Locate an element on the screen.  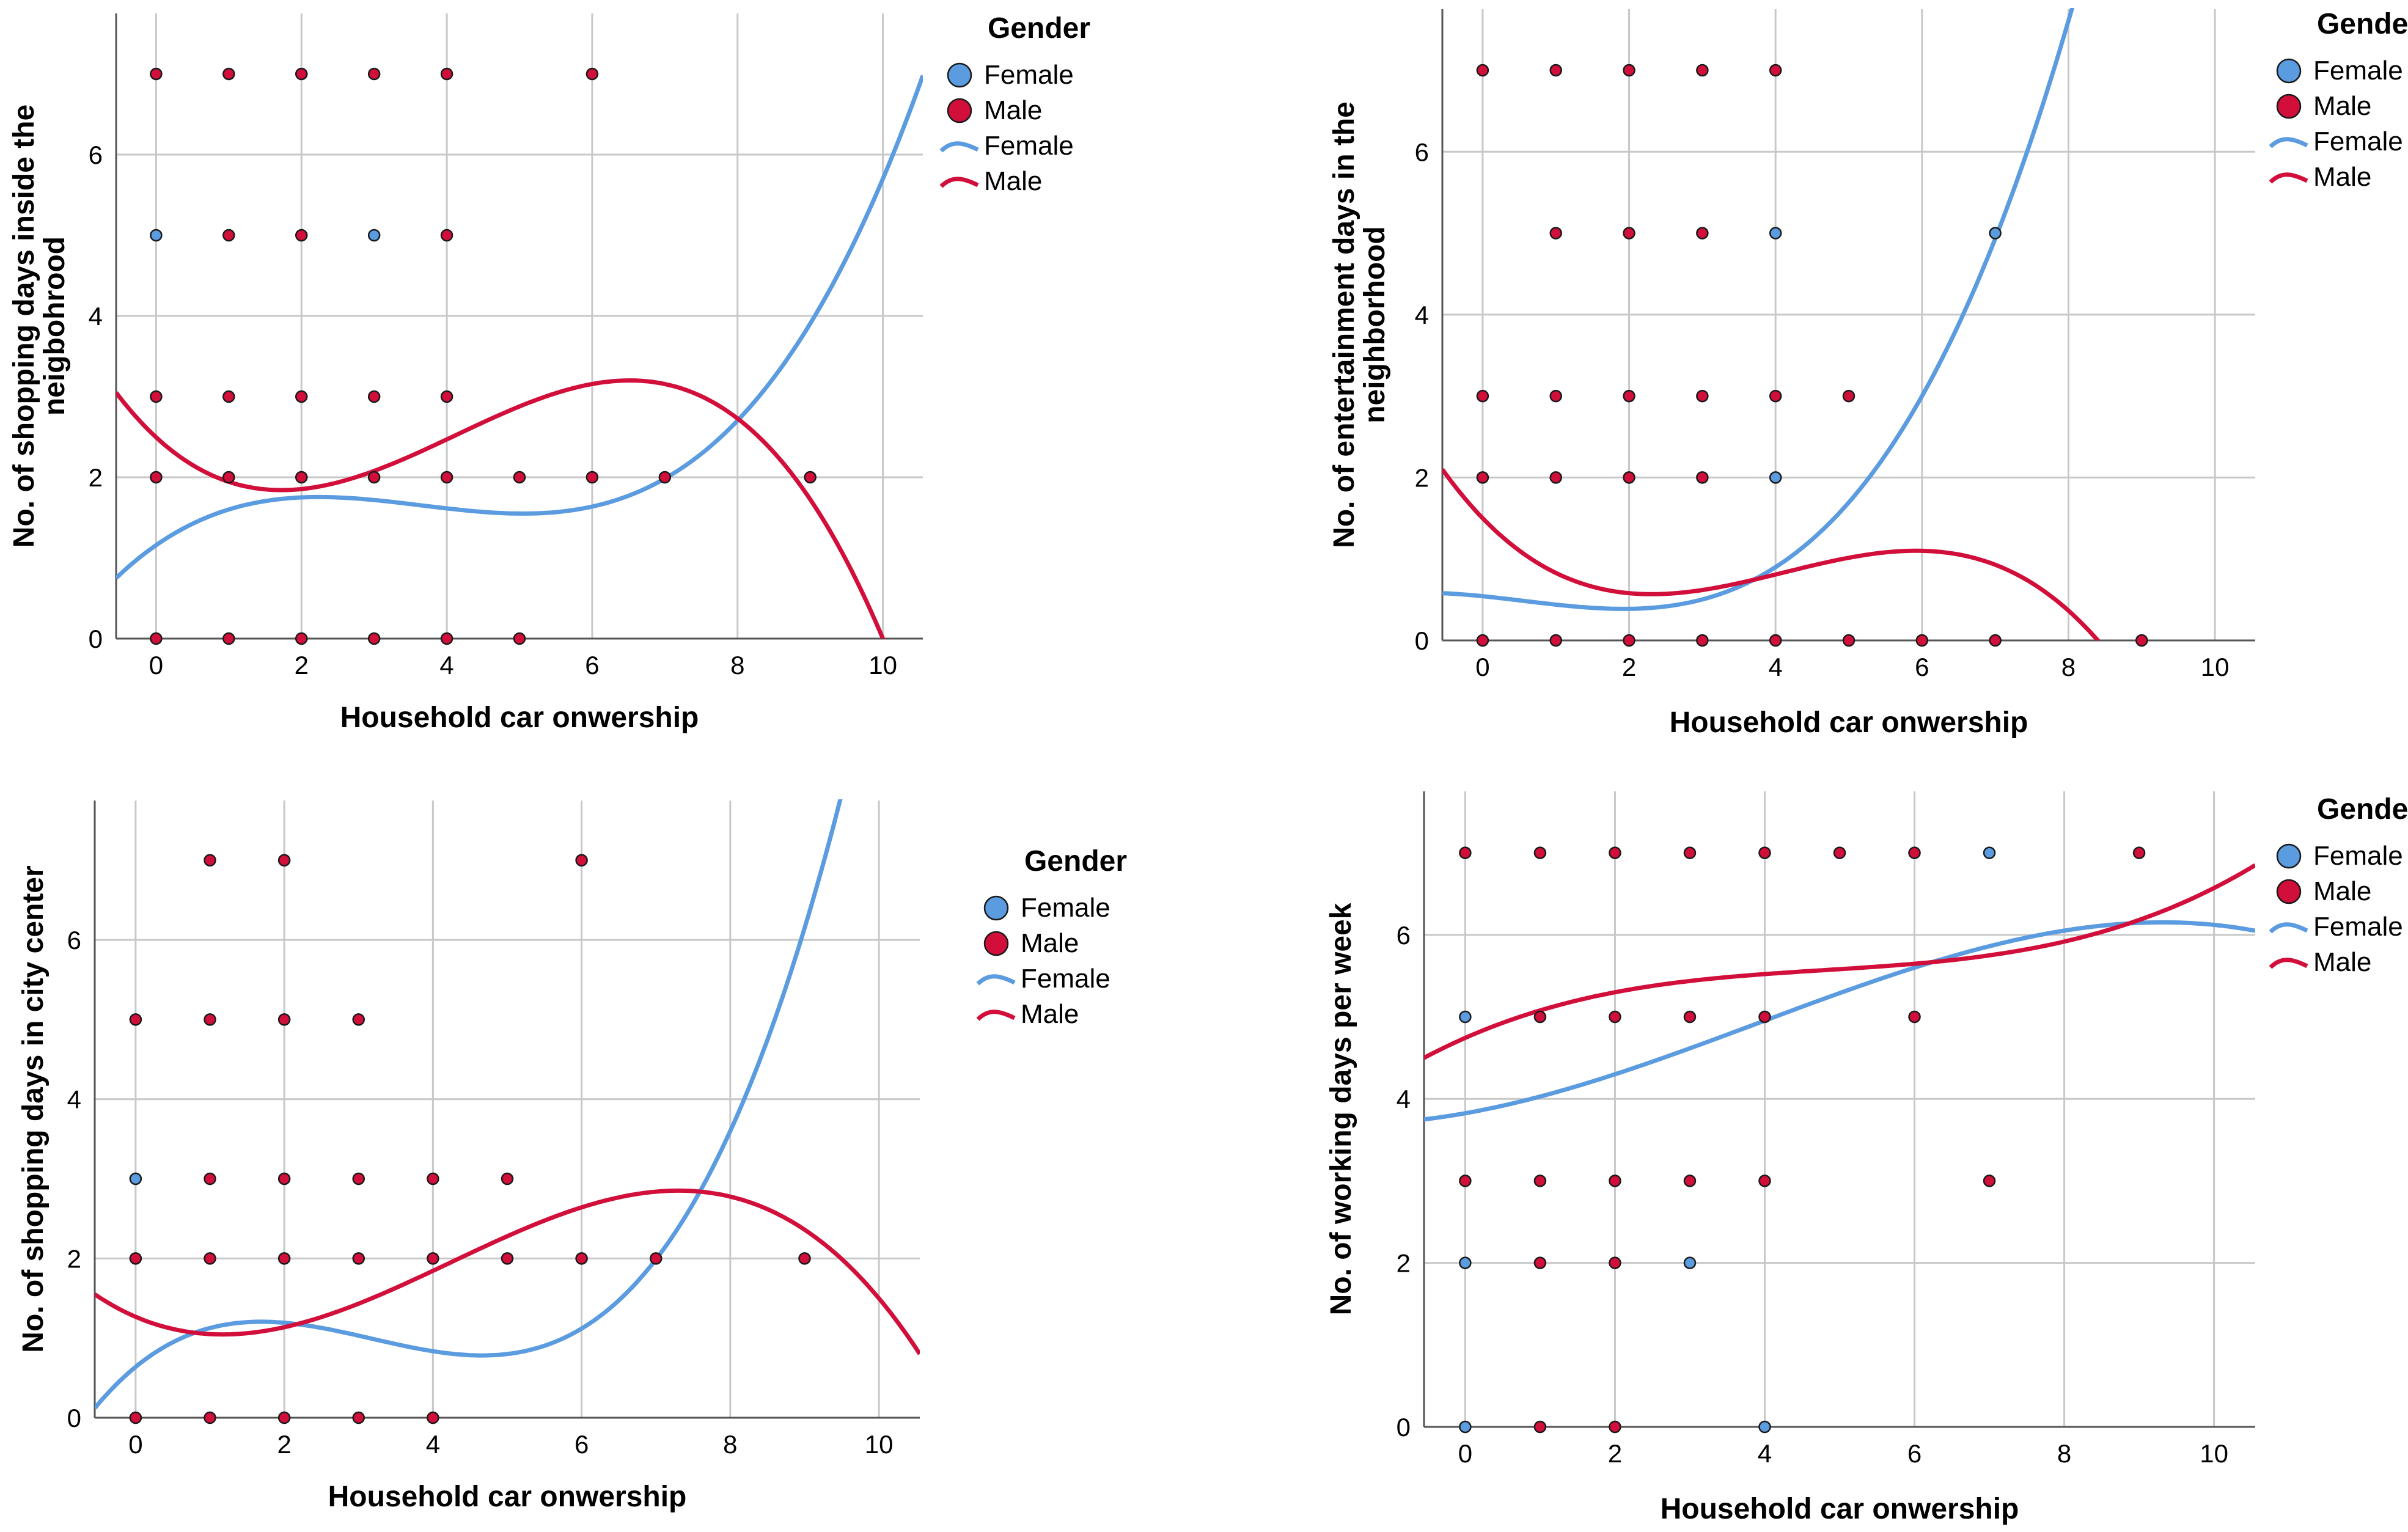
x-tick-label: 10 is located at coordinates (879, 1444).